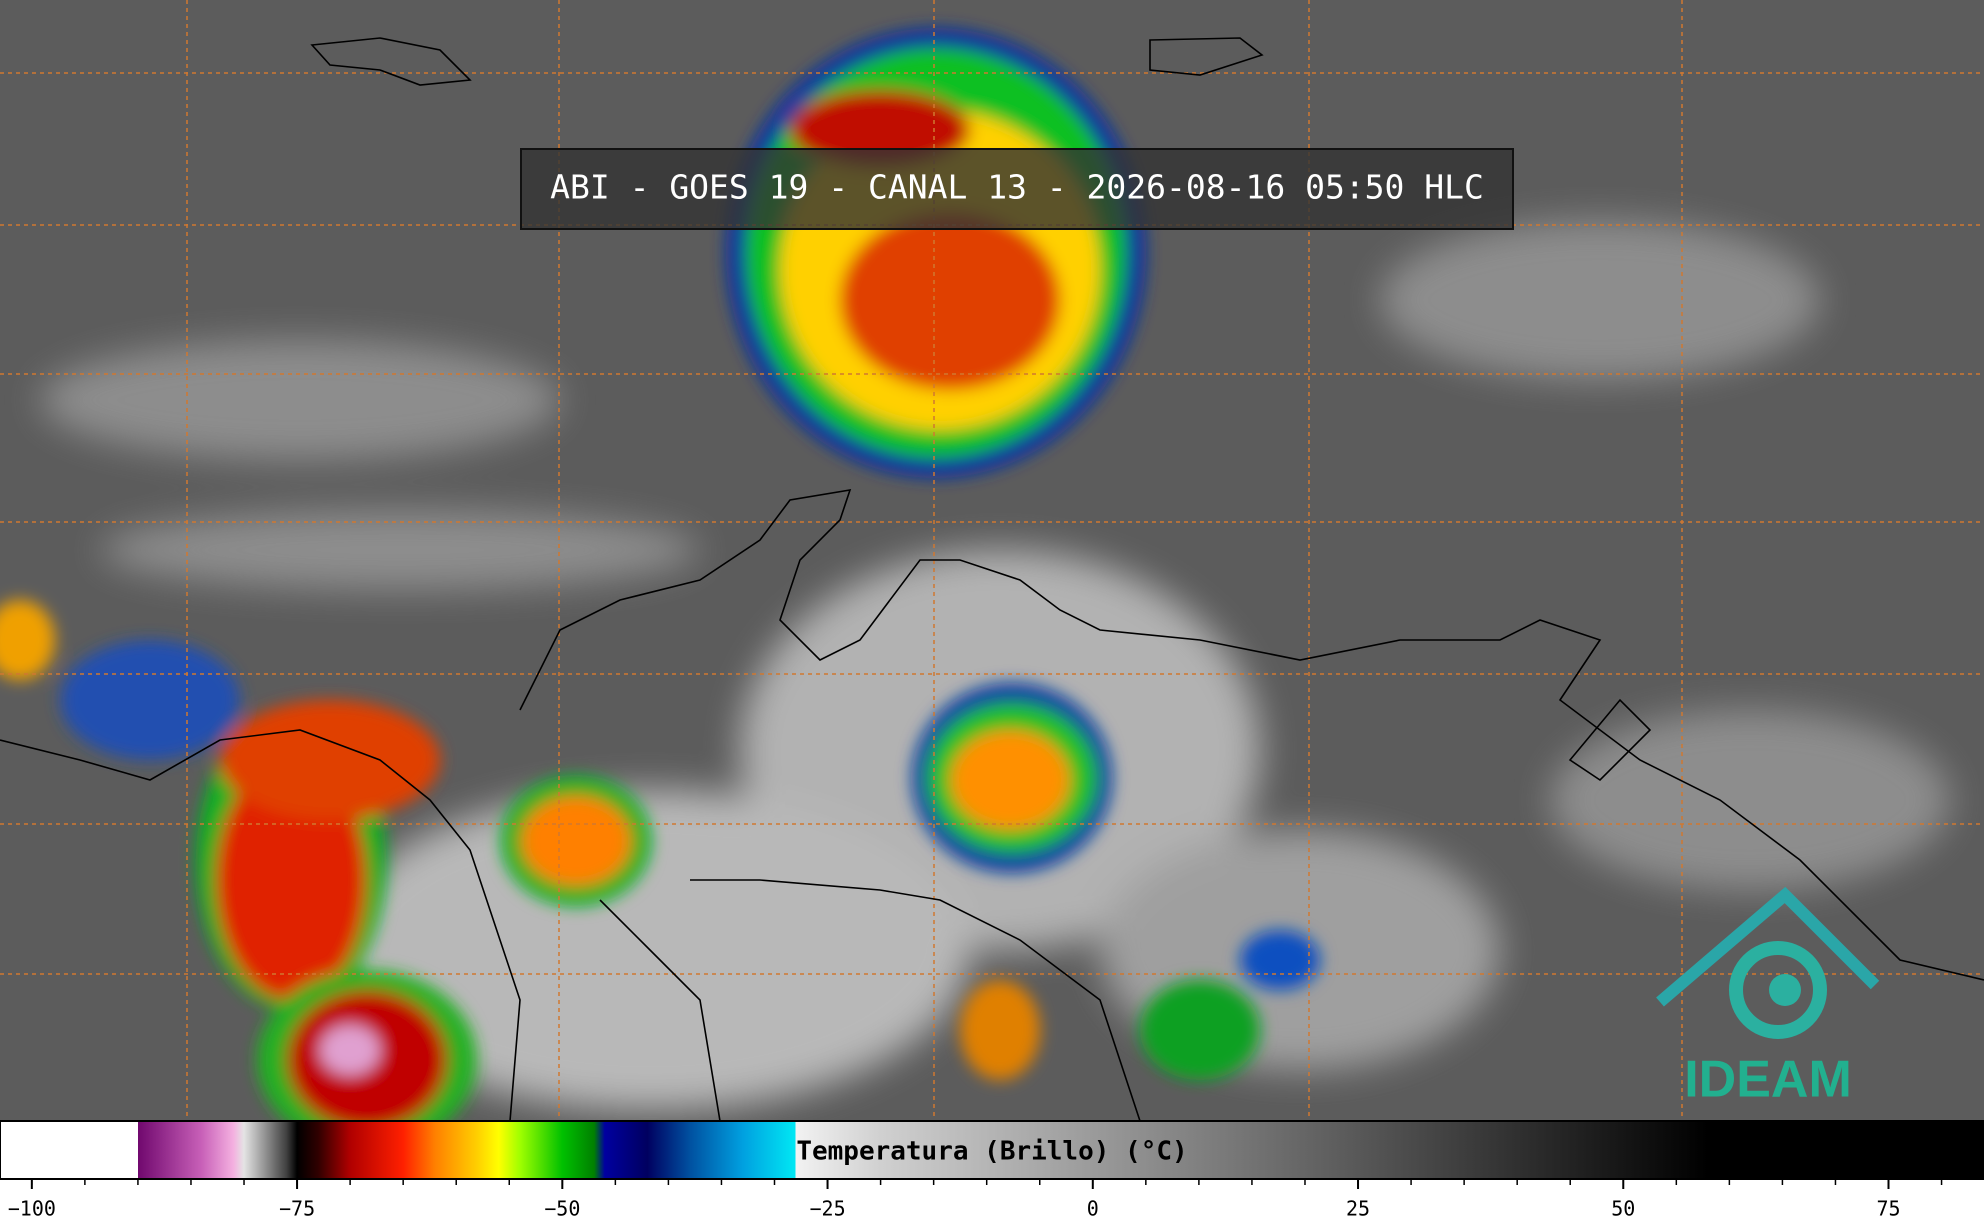 Image resolution: width=1984 pixels, height=1222 pixels. What do you see at coordinates (1888, 1209) in the screenshot?
I see `tick-label: 75` at bounding box center [1888, 1209].